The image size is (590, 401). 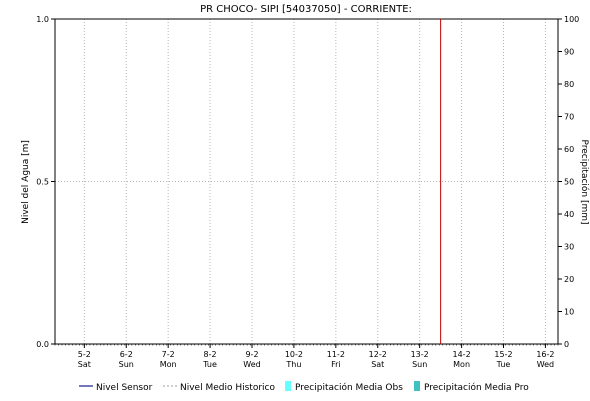 I want to click on y-axis-label: Nivel del Agua [m], so click(x=26, y=182).